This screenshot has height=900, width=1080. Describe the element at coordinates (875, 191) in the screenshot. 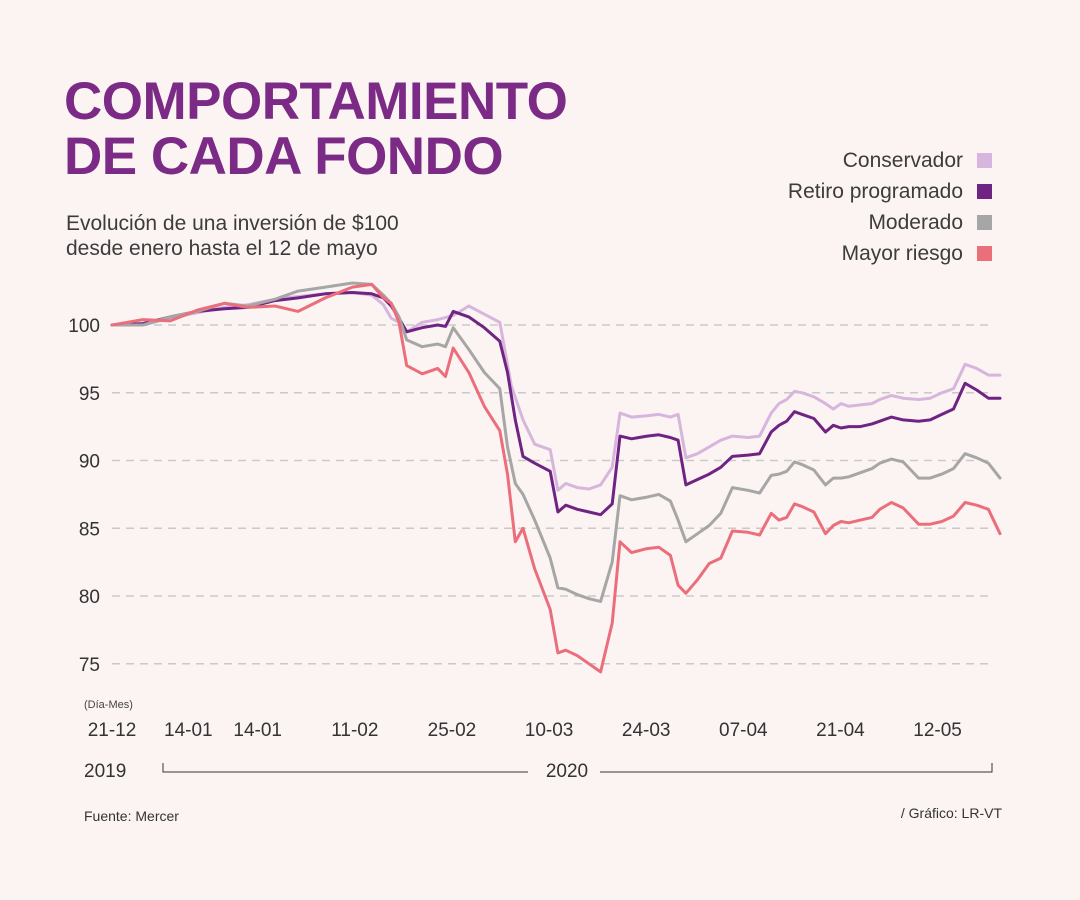

I see `legend-label: Retiro programado` at that location.